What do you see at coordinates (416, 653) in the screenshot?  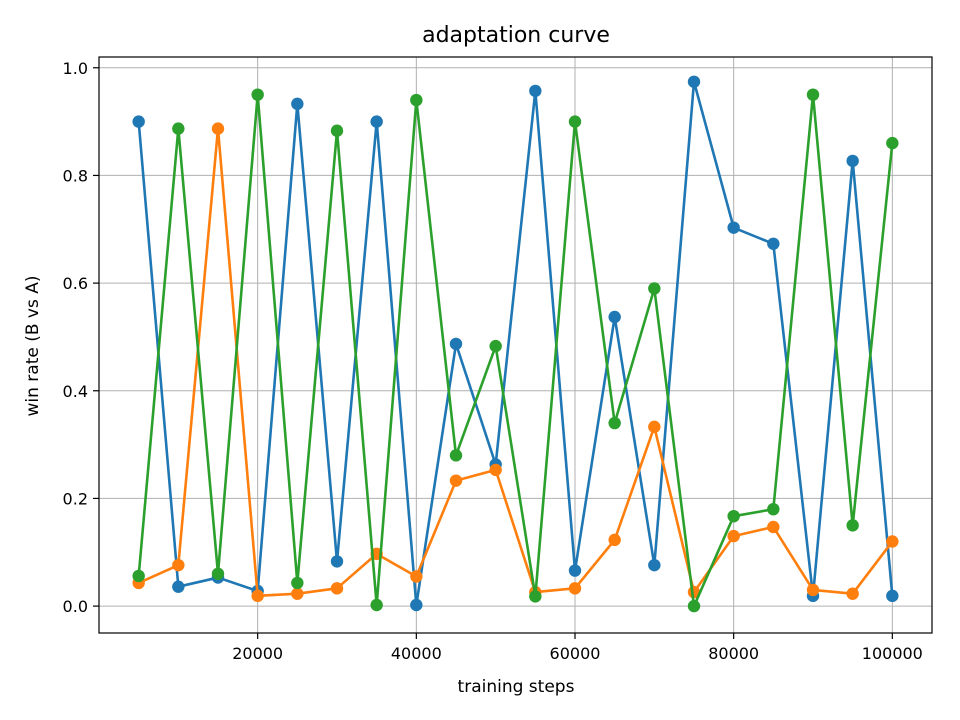 I see `x-tick-label-1: 40000` at bounding box center [416, 653].